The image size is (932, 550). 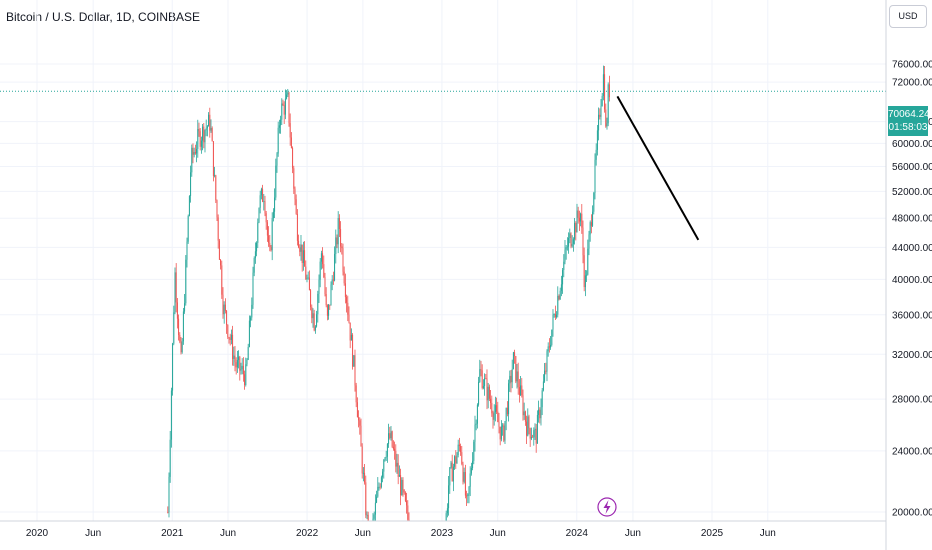 What do you see at coordinates (908, 16) in the screenshot?
I see `currency-button: USD` at bounding box center [908, 16].